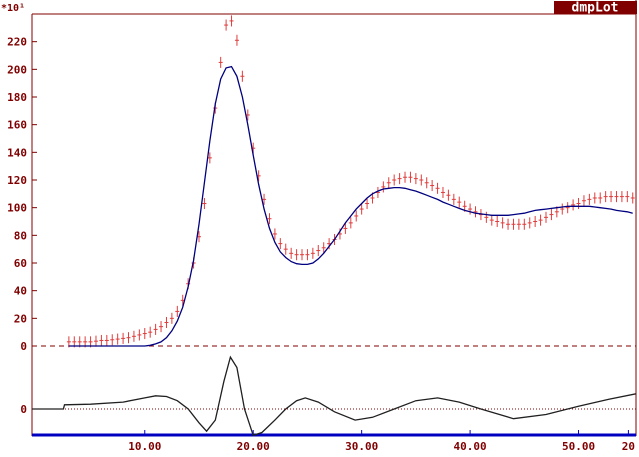  Describe the element at coordinates (17, 69) in the screenshot. I see `y-tick-label: 200` at that location.